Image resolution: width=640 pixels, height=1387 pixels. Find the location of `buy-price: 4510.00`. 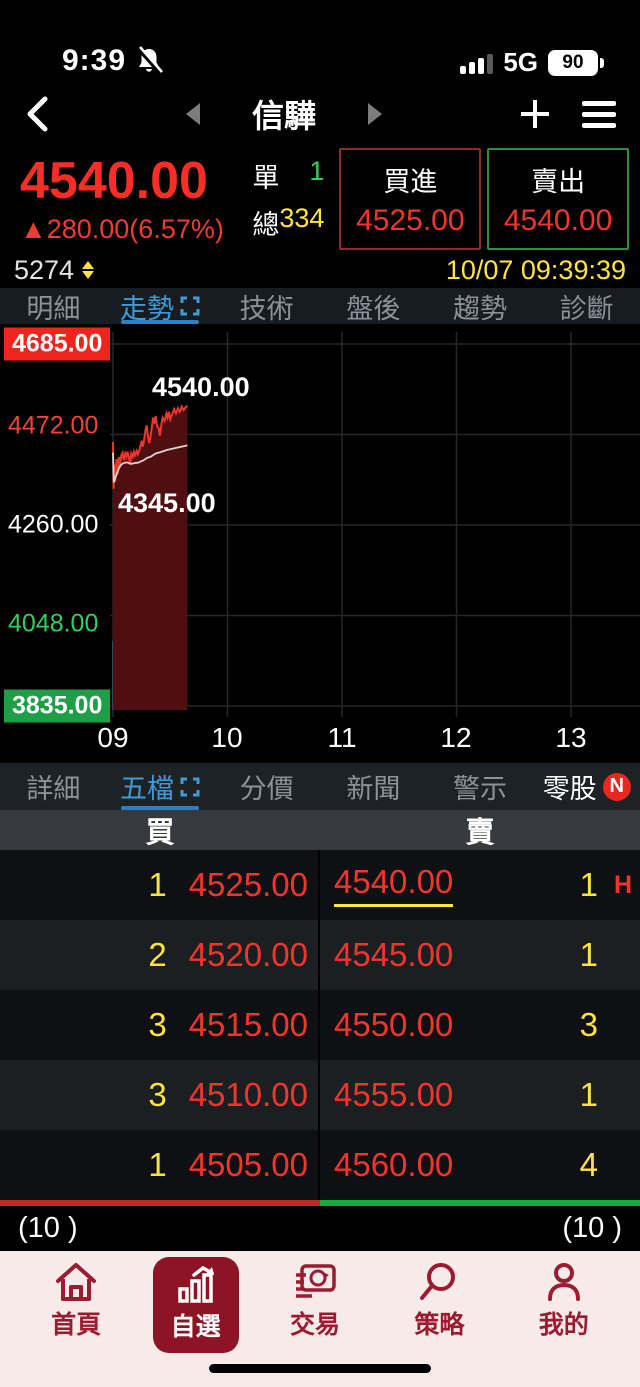

buy-price: 4510.00 is located at coordinates (248, 1094).